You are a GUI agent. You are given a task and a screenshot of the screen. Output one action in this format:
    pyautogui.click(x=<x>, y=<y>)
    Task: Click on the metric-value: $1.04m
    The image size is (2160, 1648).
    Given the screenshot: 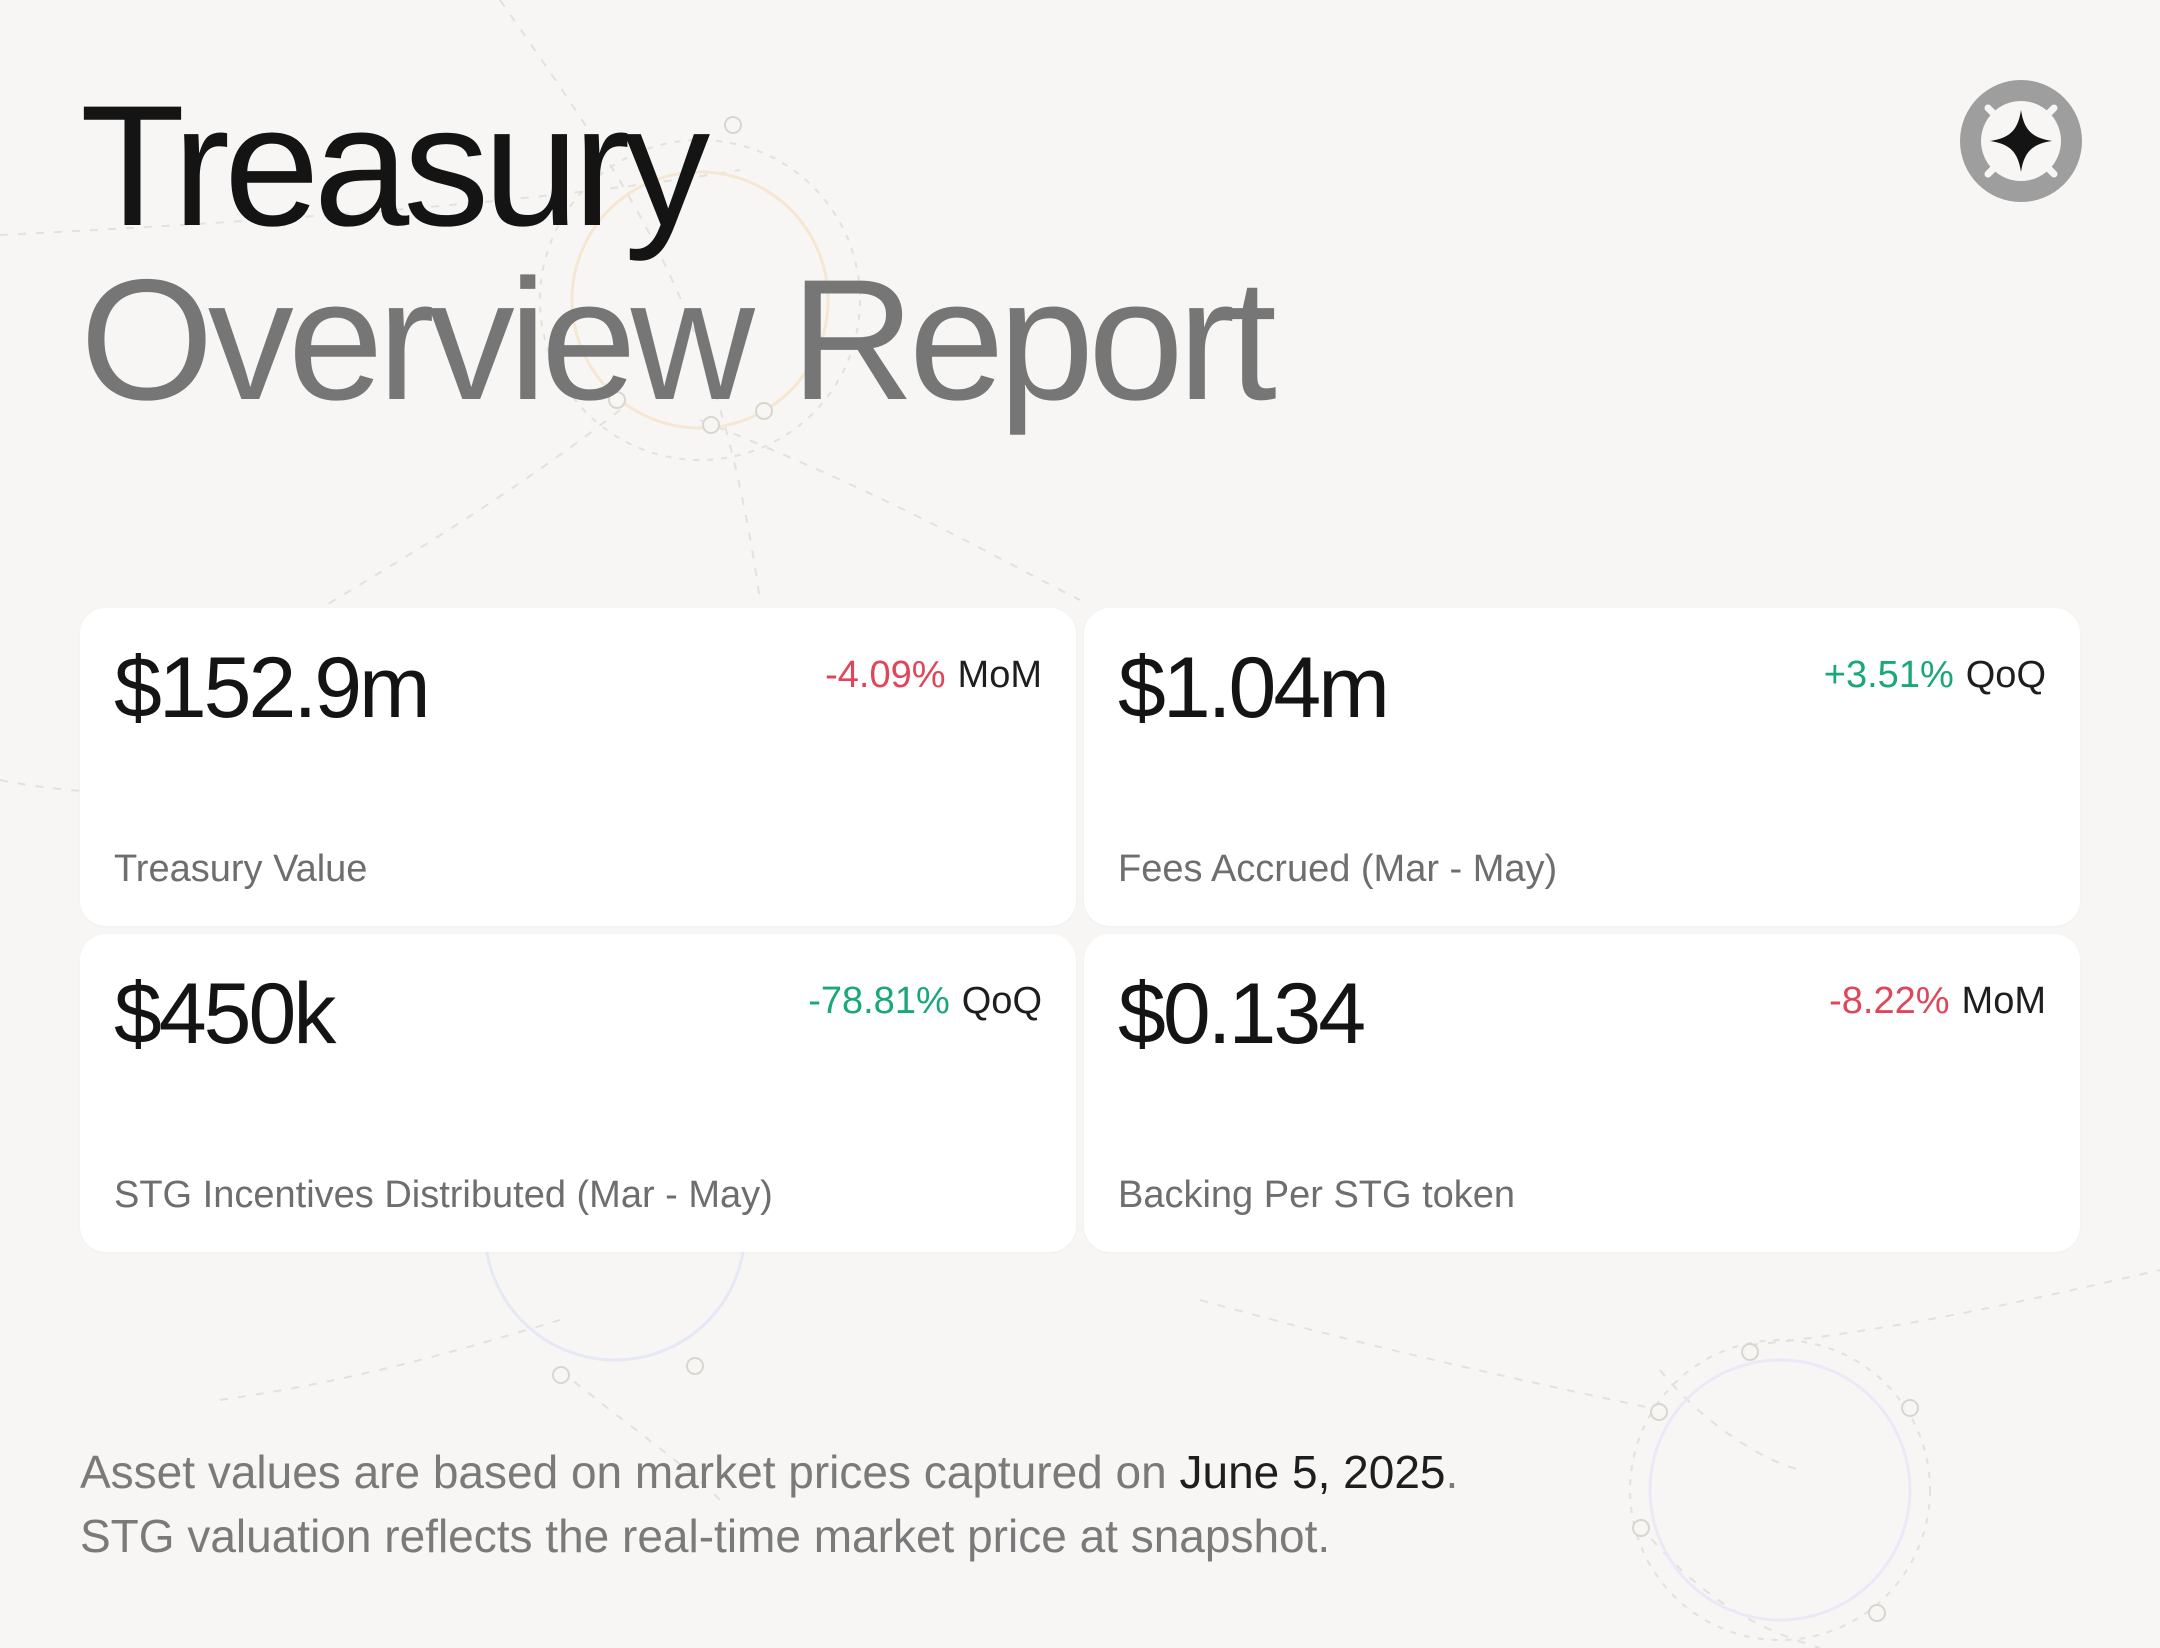 What is the action you would take?
    pyautogui.click(x=1254, y=688)
    